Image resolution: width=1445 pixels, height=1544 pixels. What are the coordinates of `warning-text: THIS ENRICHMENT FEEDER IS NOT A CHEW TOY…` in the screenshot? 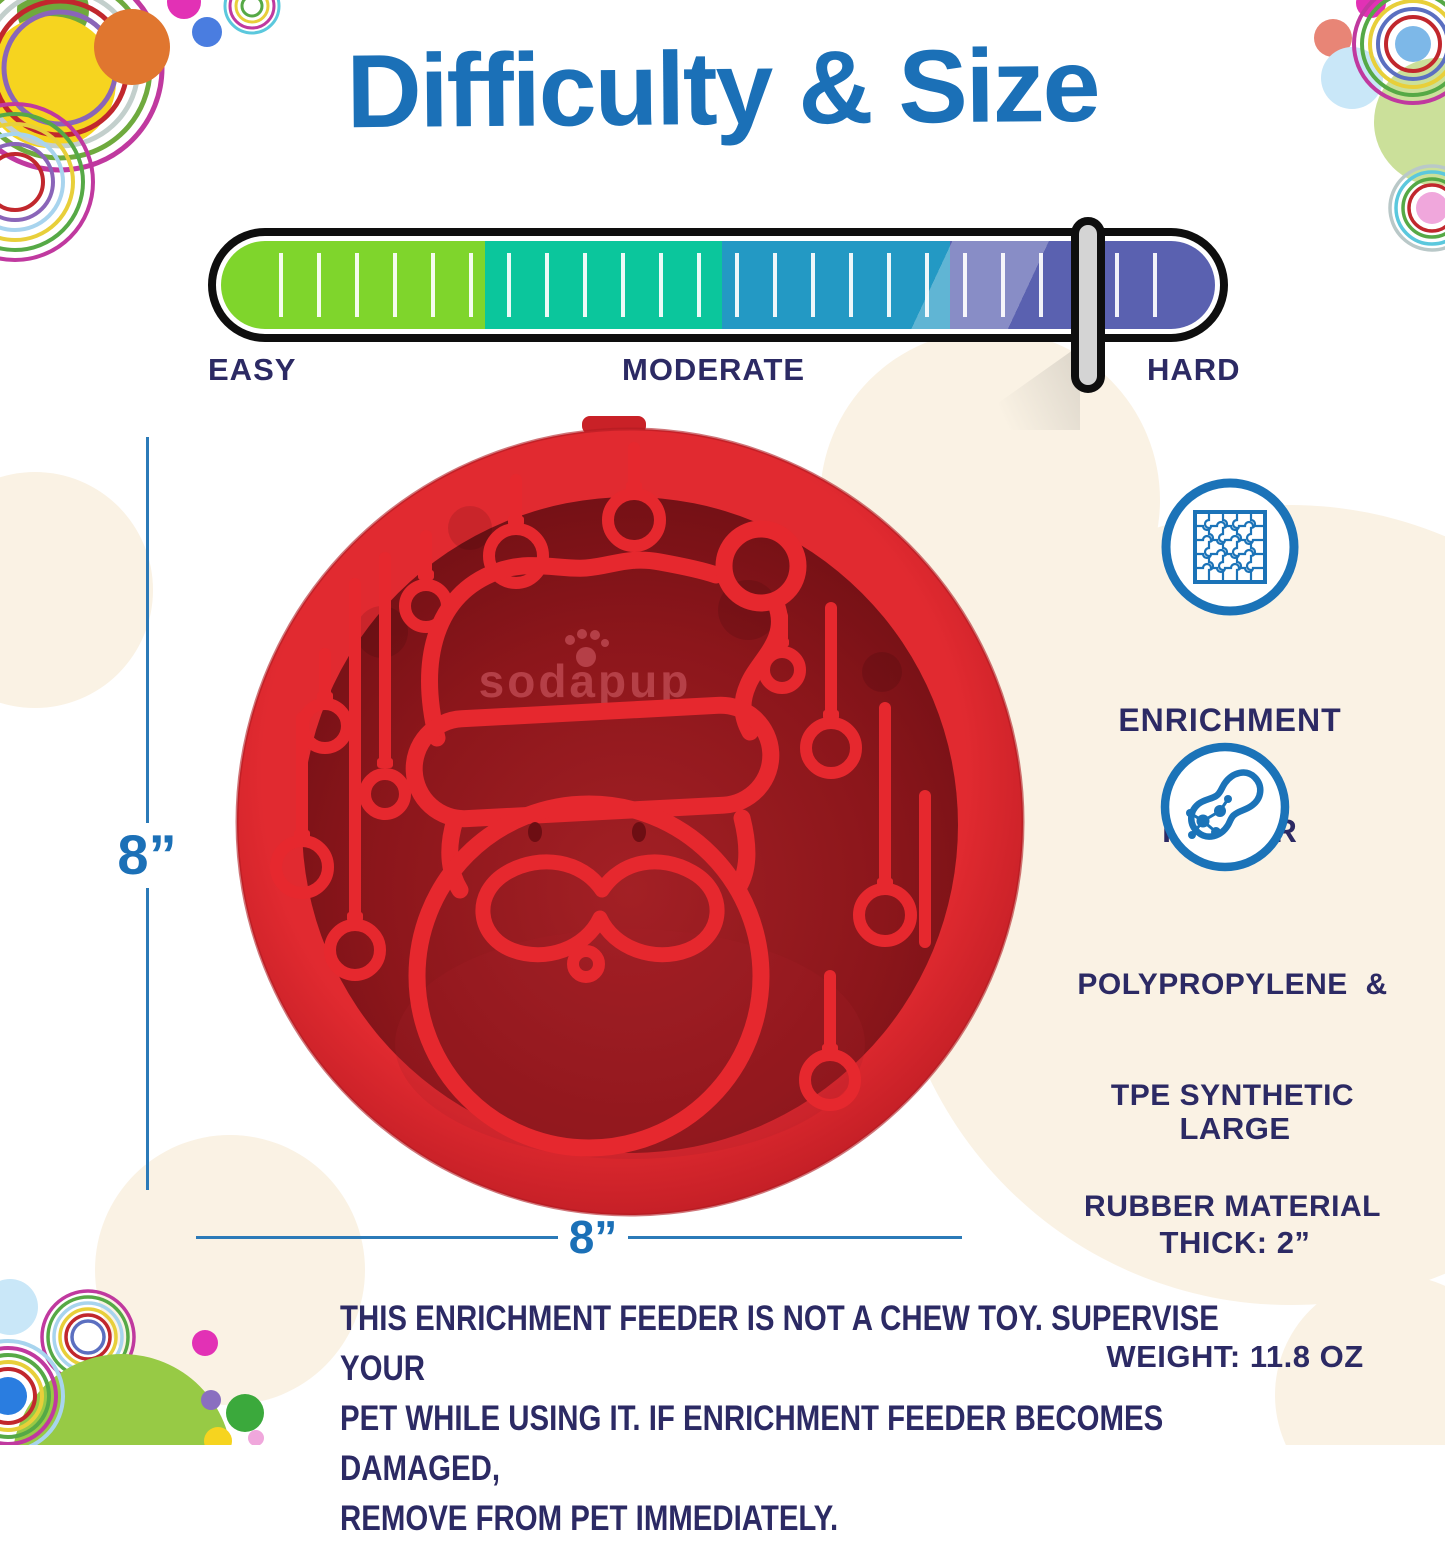 It's located at (793, 1419).